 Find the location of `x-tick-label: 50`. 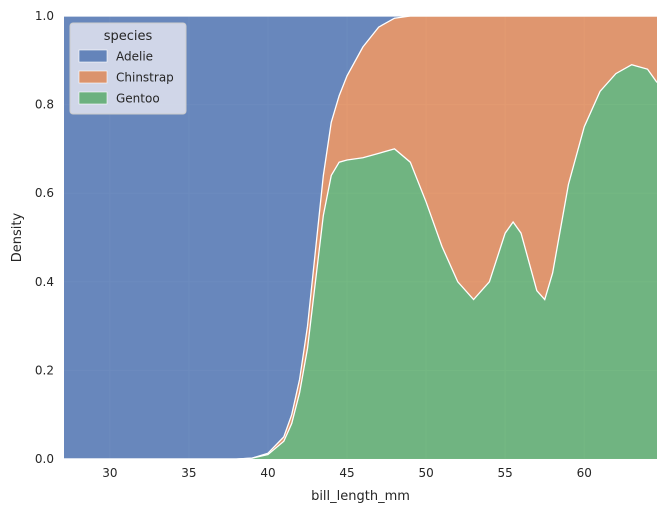

x-tick-label: 50 is located at coordinates (425, 473).